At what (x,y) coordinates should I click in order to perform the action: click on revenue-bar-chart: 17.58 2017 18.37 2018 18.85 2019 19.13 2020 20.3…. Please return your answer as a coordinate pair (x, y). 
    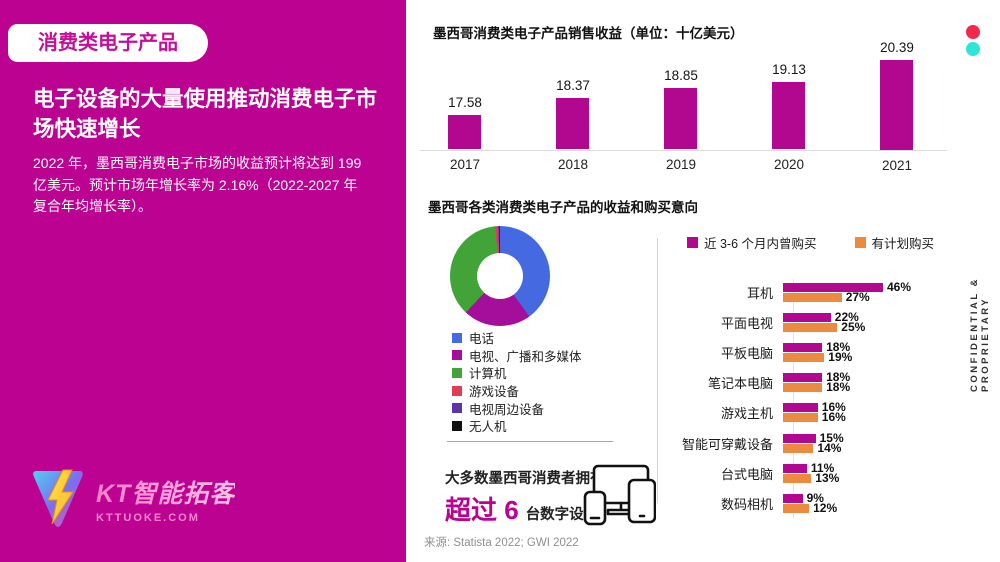
    Looking at the image, I should click on (681, 106).